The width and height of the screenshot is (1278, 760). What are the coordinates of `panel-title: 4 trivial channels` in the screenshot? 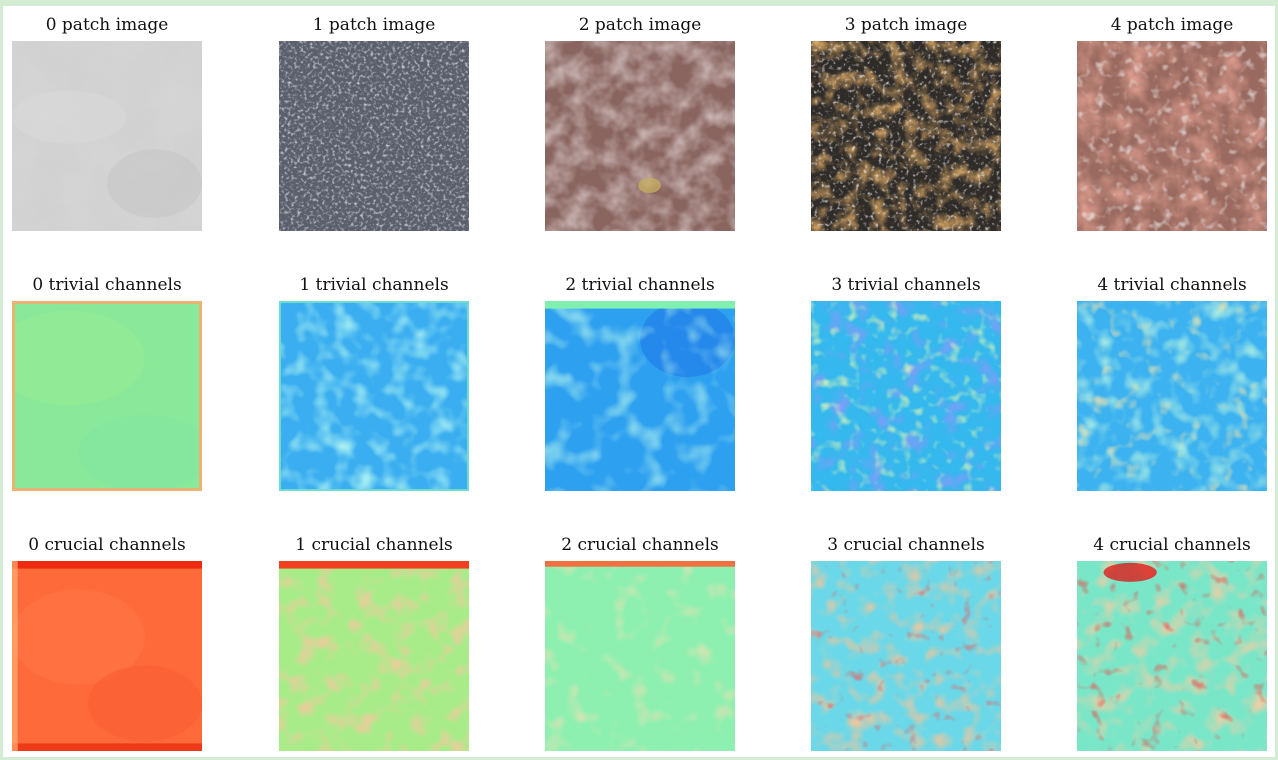 It's located at (1172, 285).